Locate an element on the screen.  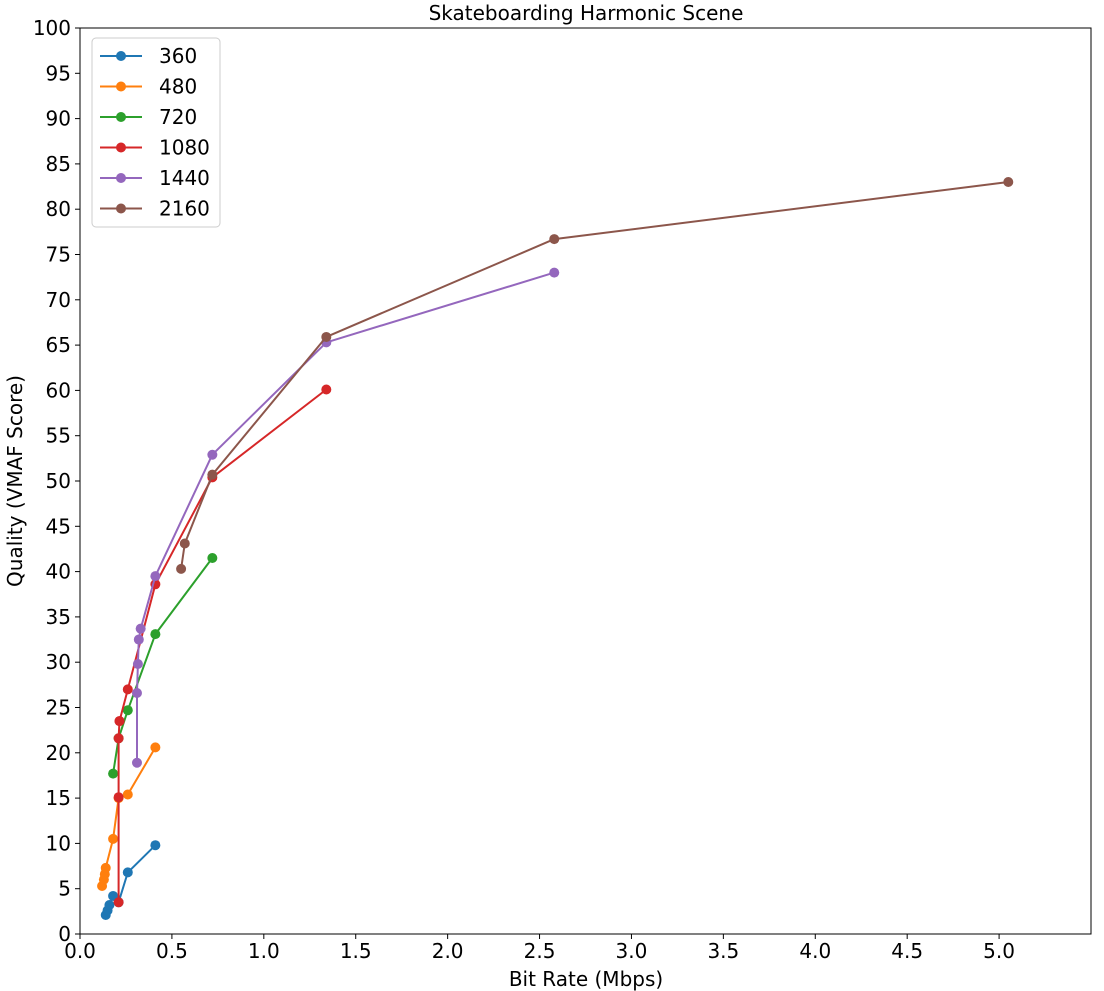
x-tick-label: 5.0 is located at coordinates (999, 951).